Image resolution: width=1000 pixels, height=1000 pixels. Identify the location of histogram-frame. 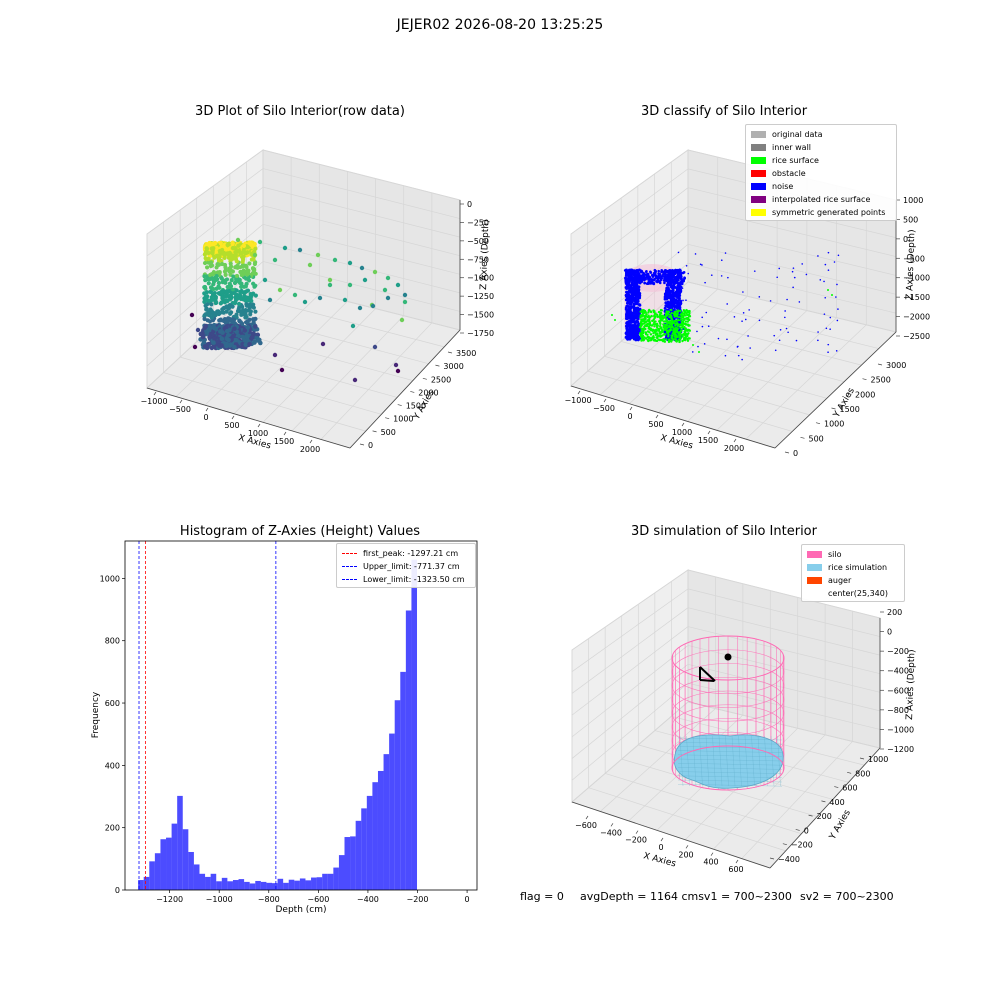
(301, 715).